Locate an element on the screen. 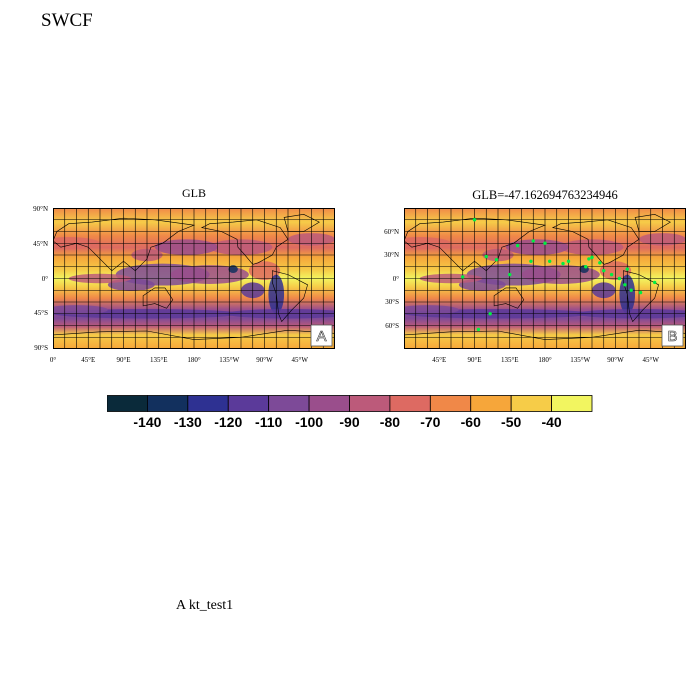 Image resolution: width=700 pixels, height=700 pixels. colorbar-labels: -140 -130 -120 -110 -100 -90 -80 -70 -60 -50 -40 is located at coordinates (349, 424).